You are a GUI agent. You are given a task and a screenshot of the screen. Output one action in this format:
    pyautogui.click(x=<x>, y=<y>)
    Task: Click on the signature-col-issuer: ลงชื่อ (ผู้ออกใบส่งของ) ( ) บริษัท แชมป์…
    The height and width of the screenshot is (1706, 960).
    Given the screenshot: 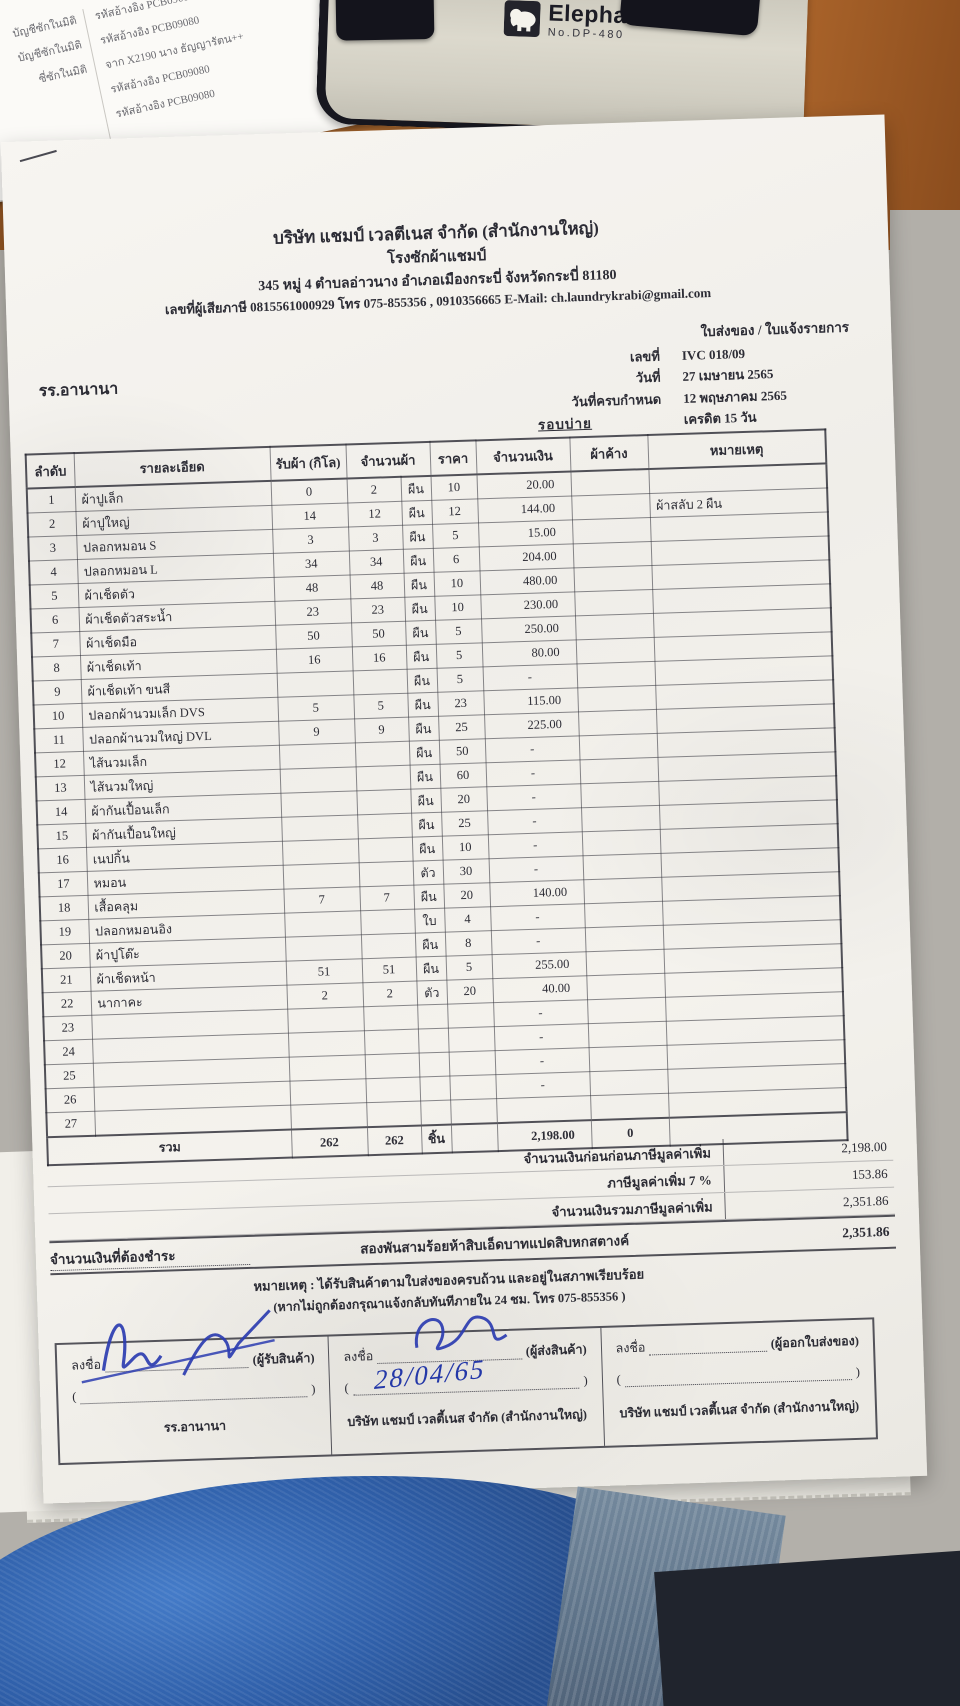 What is the action you would take?
    pyautogui.click(x=738, y=1382)
    